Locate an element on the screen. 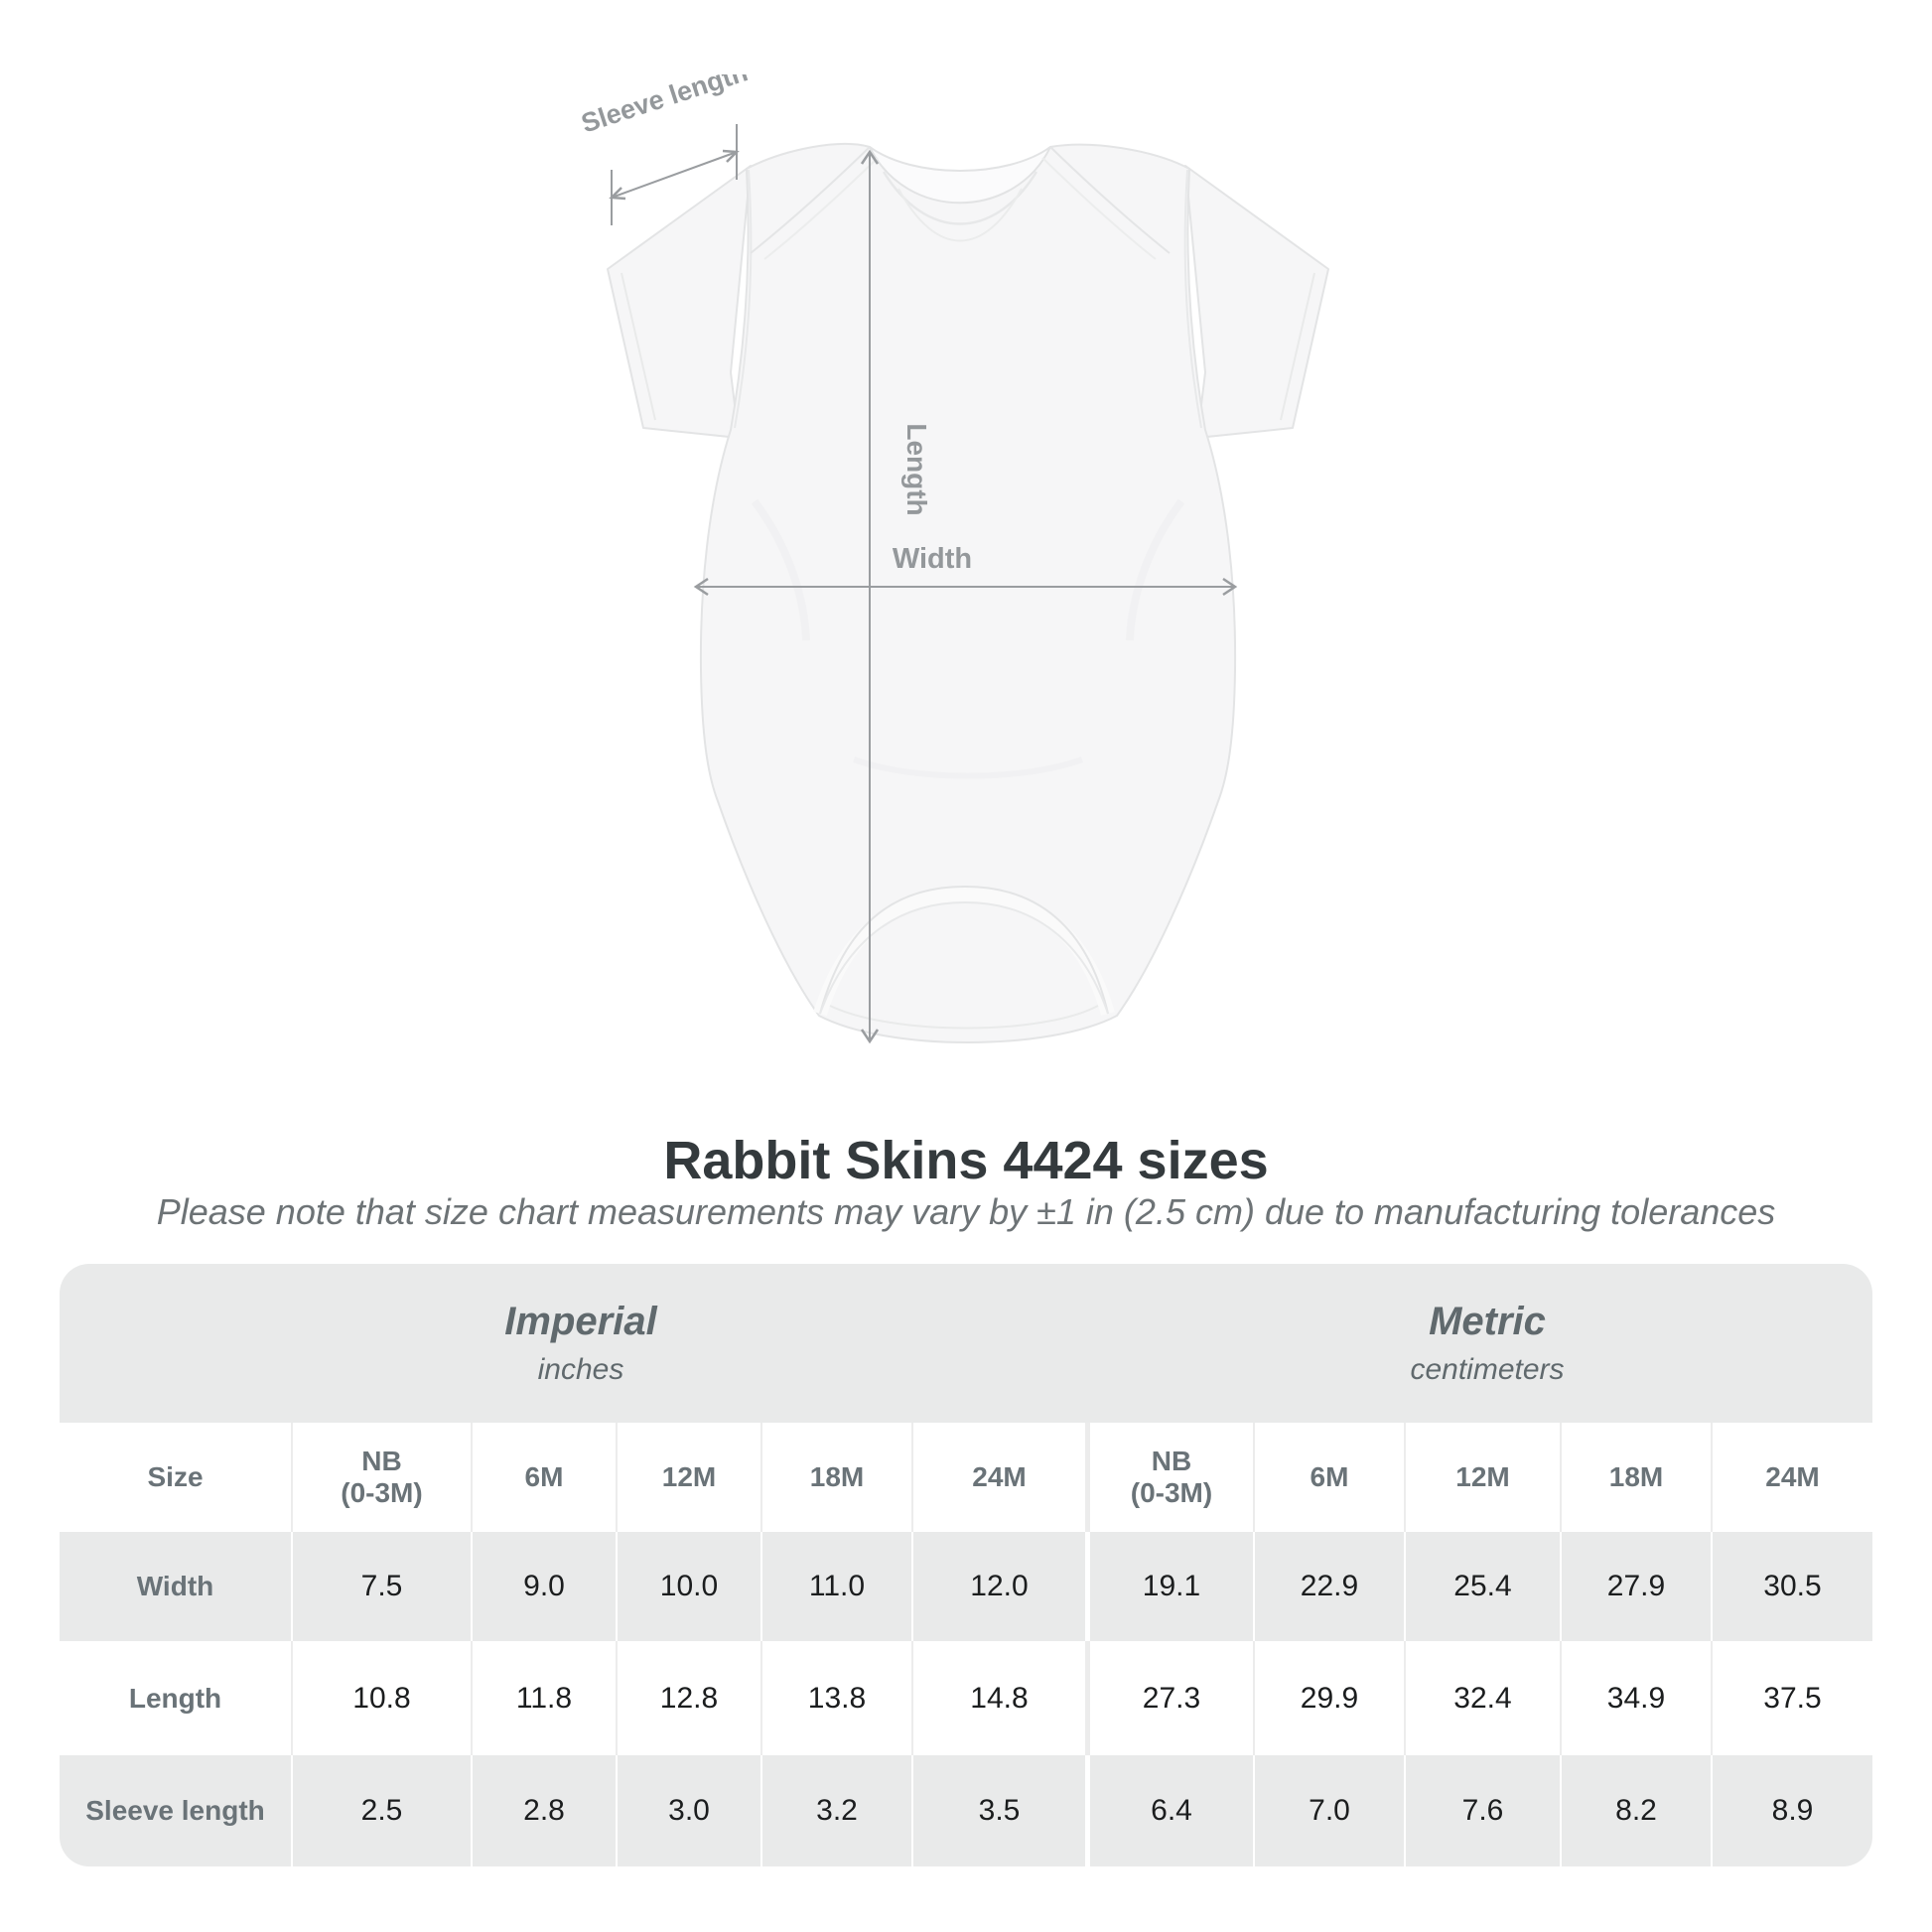 This screenshot has width=1932, height=1932. bodysuit-body is located at coordinates (968, 593).